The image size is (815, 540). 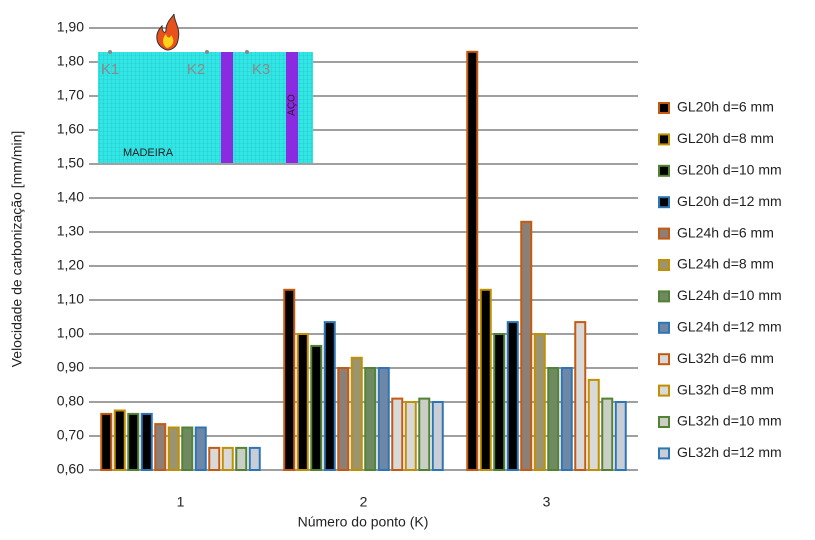 I want to click on legend-label: GL20h d=12 mm, so click(x=729, y=201).